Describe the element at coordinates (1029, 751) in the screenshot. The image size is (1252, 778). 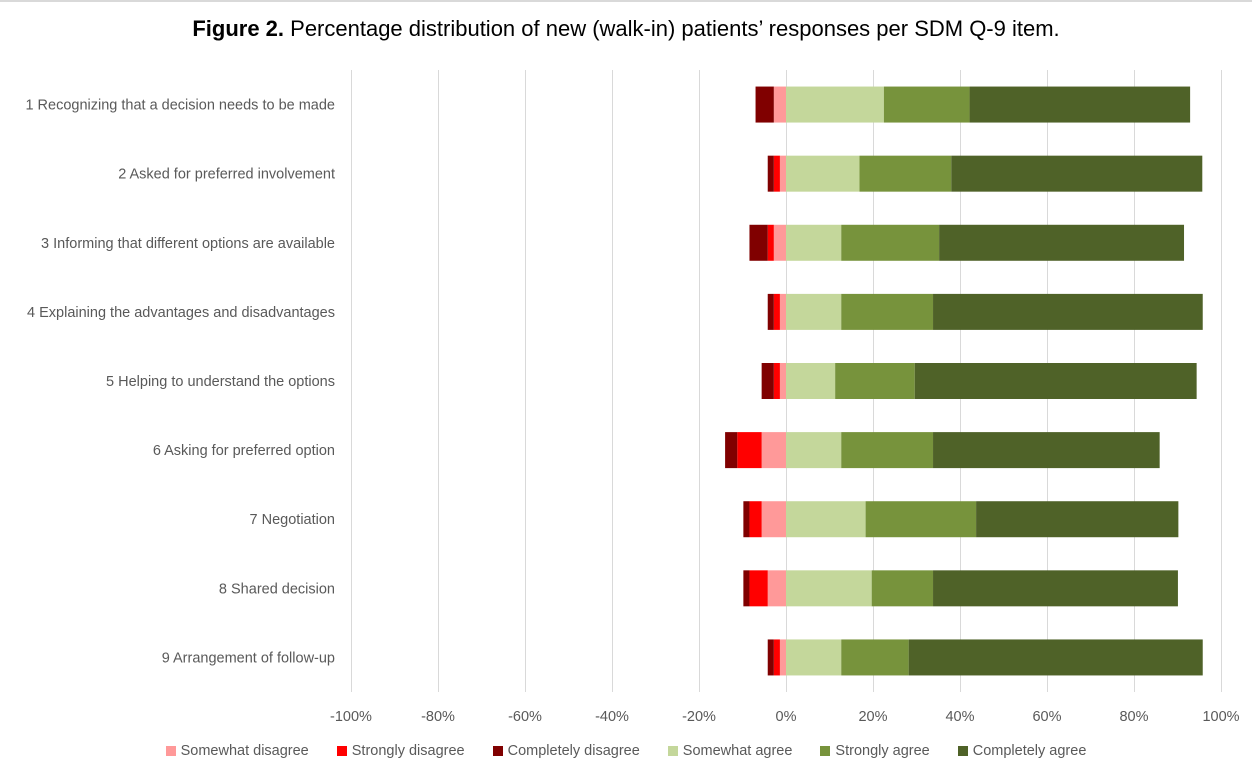
I see `legend-label: Completely agree` at that location.